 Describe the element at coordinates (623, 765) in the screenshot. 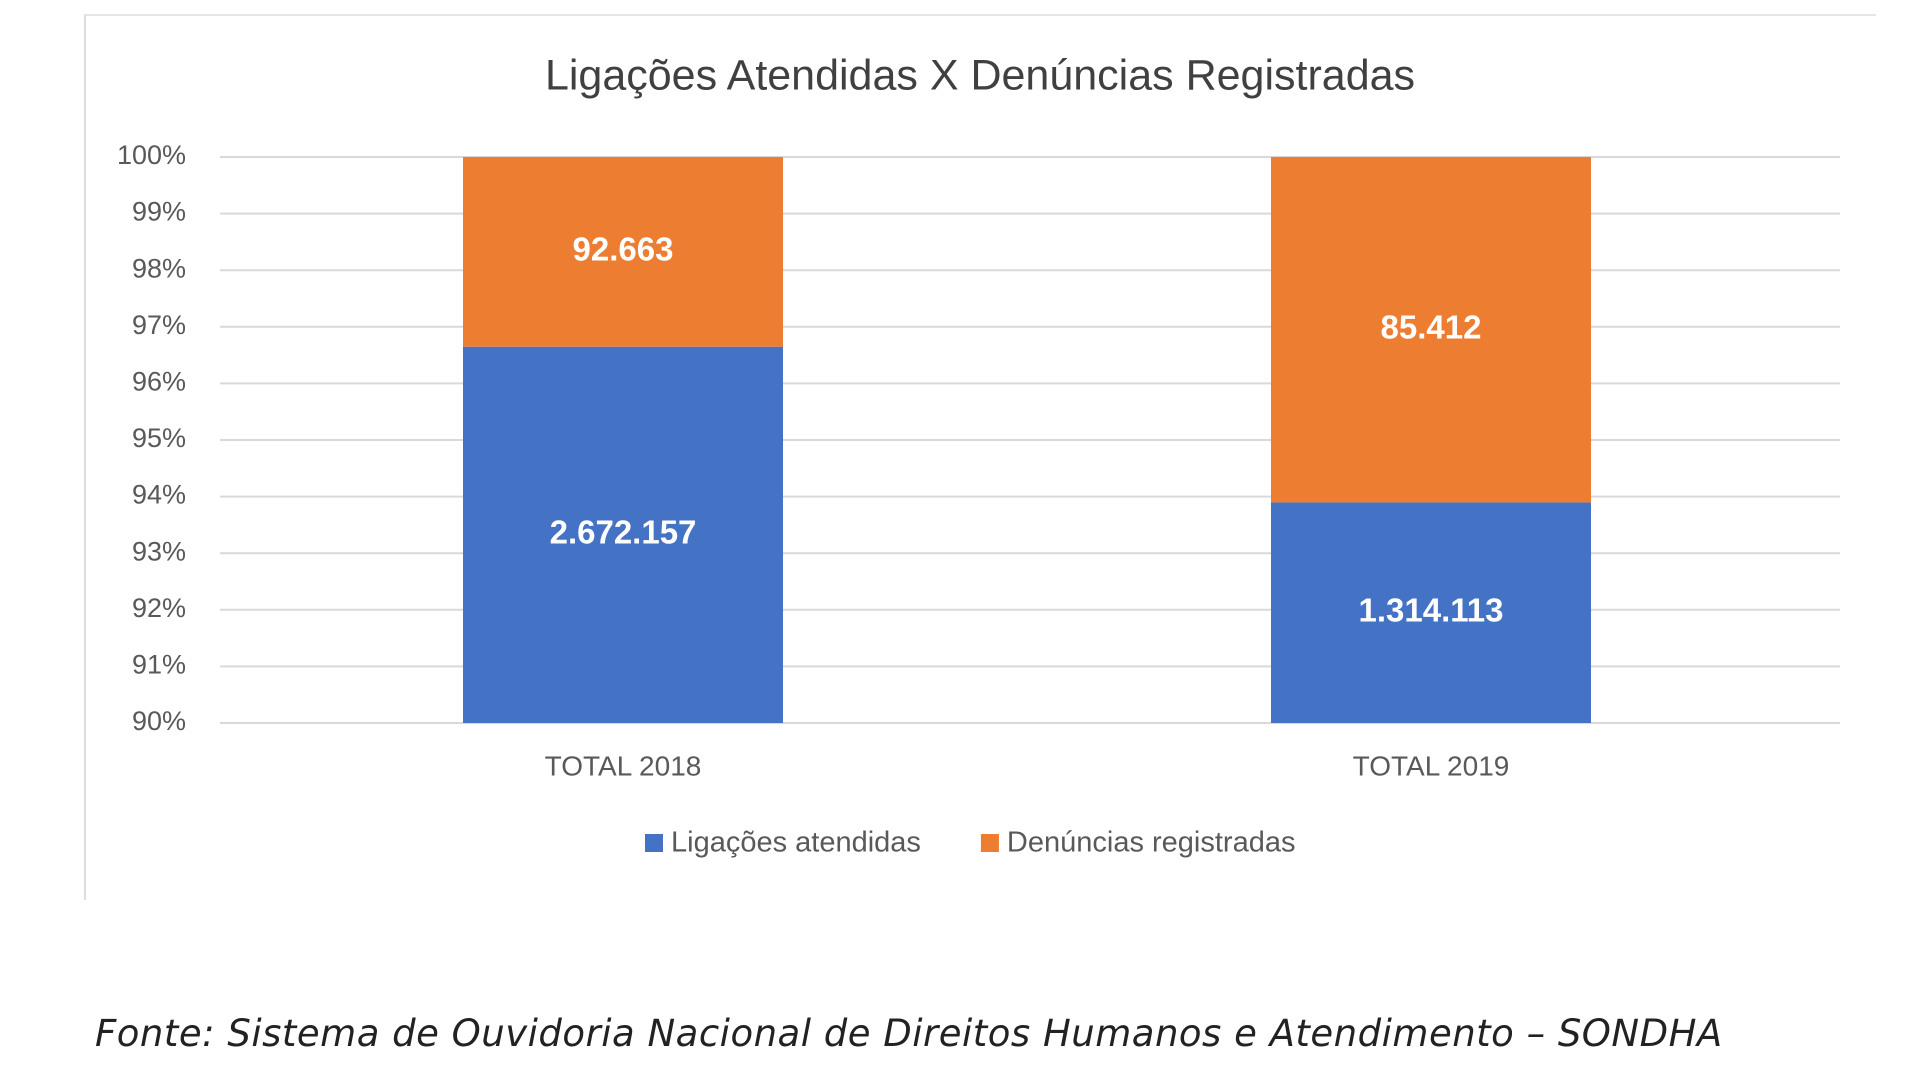

I see `x-tick-label: TOTAL 2018` at that location.